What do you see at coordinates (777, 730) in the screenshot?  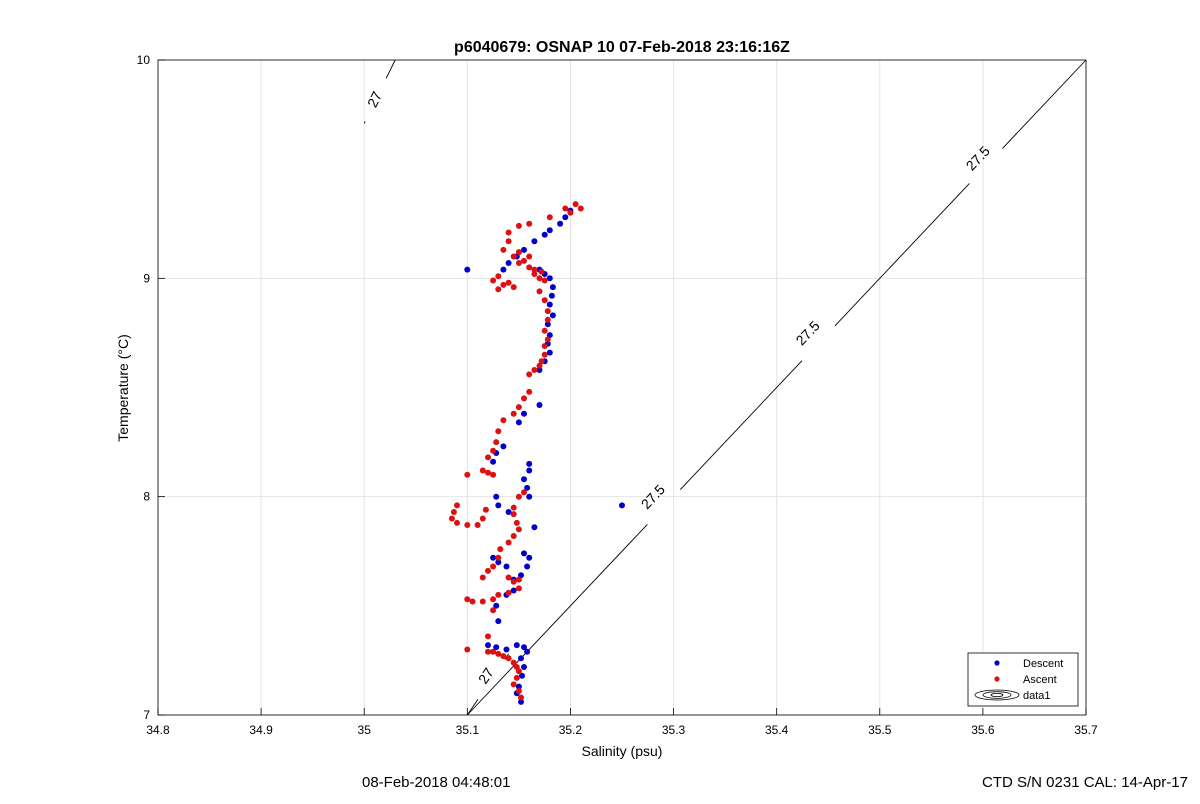 I see `x-tick-label: 35.4` at bounding box center [777, 730].